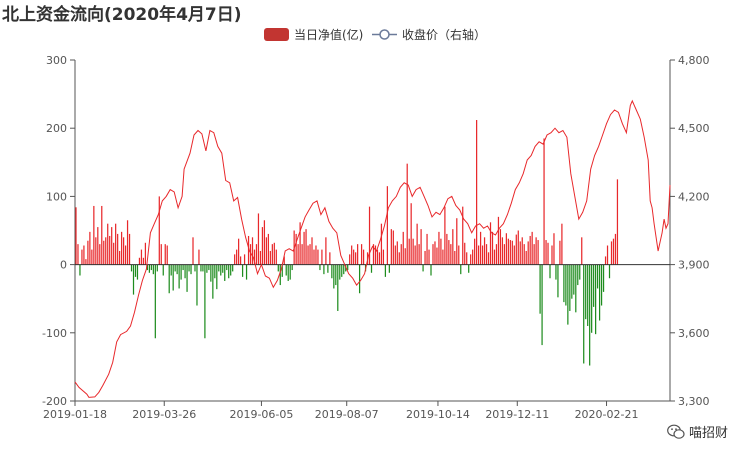 The height and width of the screenshot is (463, 750). What do you see at coordinates (375, 34) in the screenshot?
I see `legend: 当日净值(亿) 收盘价（右轴）` at bounding box center [375, 34].